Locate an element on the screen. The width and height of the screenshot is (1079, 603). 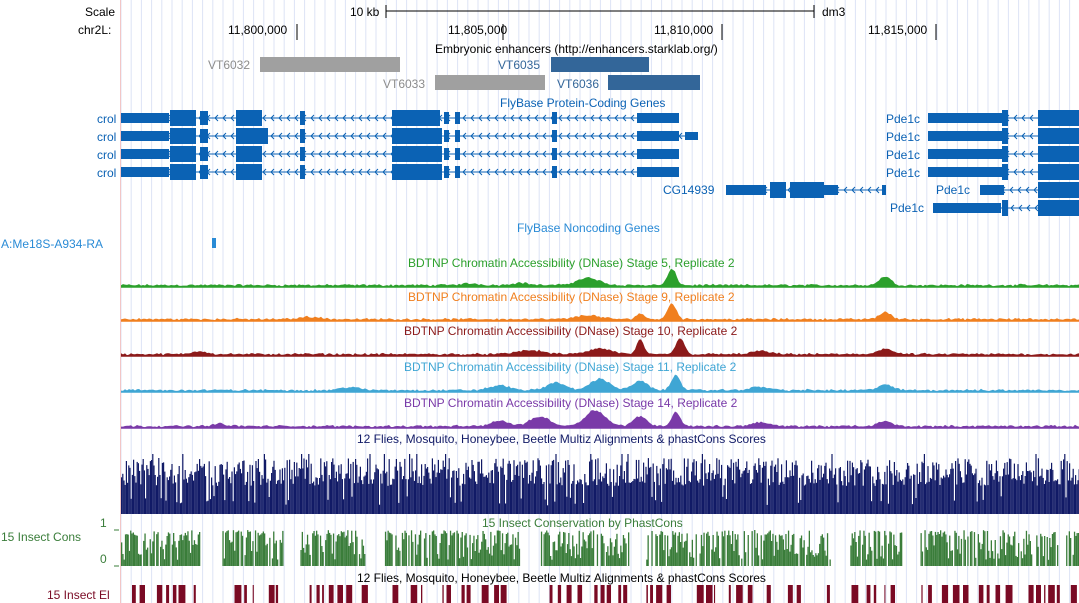
phastcons-side-label: 15 Insect Cons is located at coordinates (41, 537).